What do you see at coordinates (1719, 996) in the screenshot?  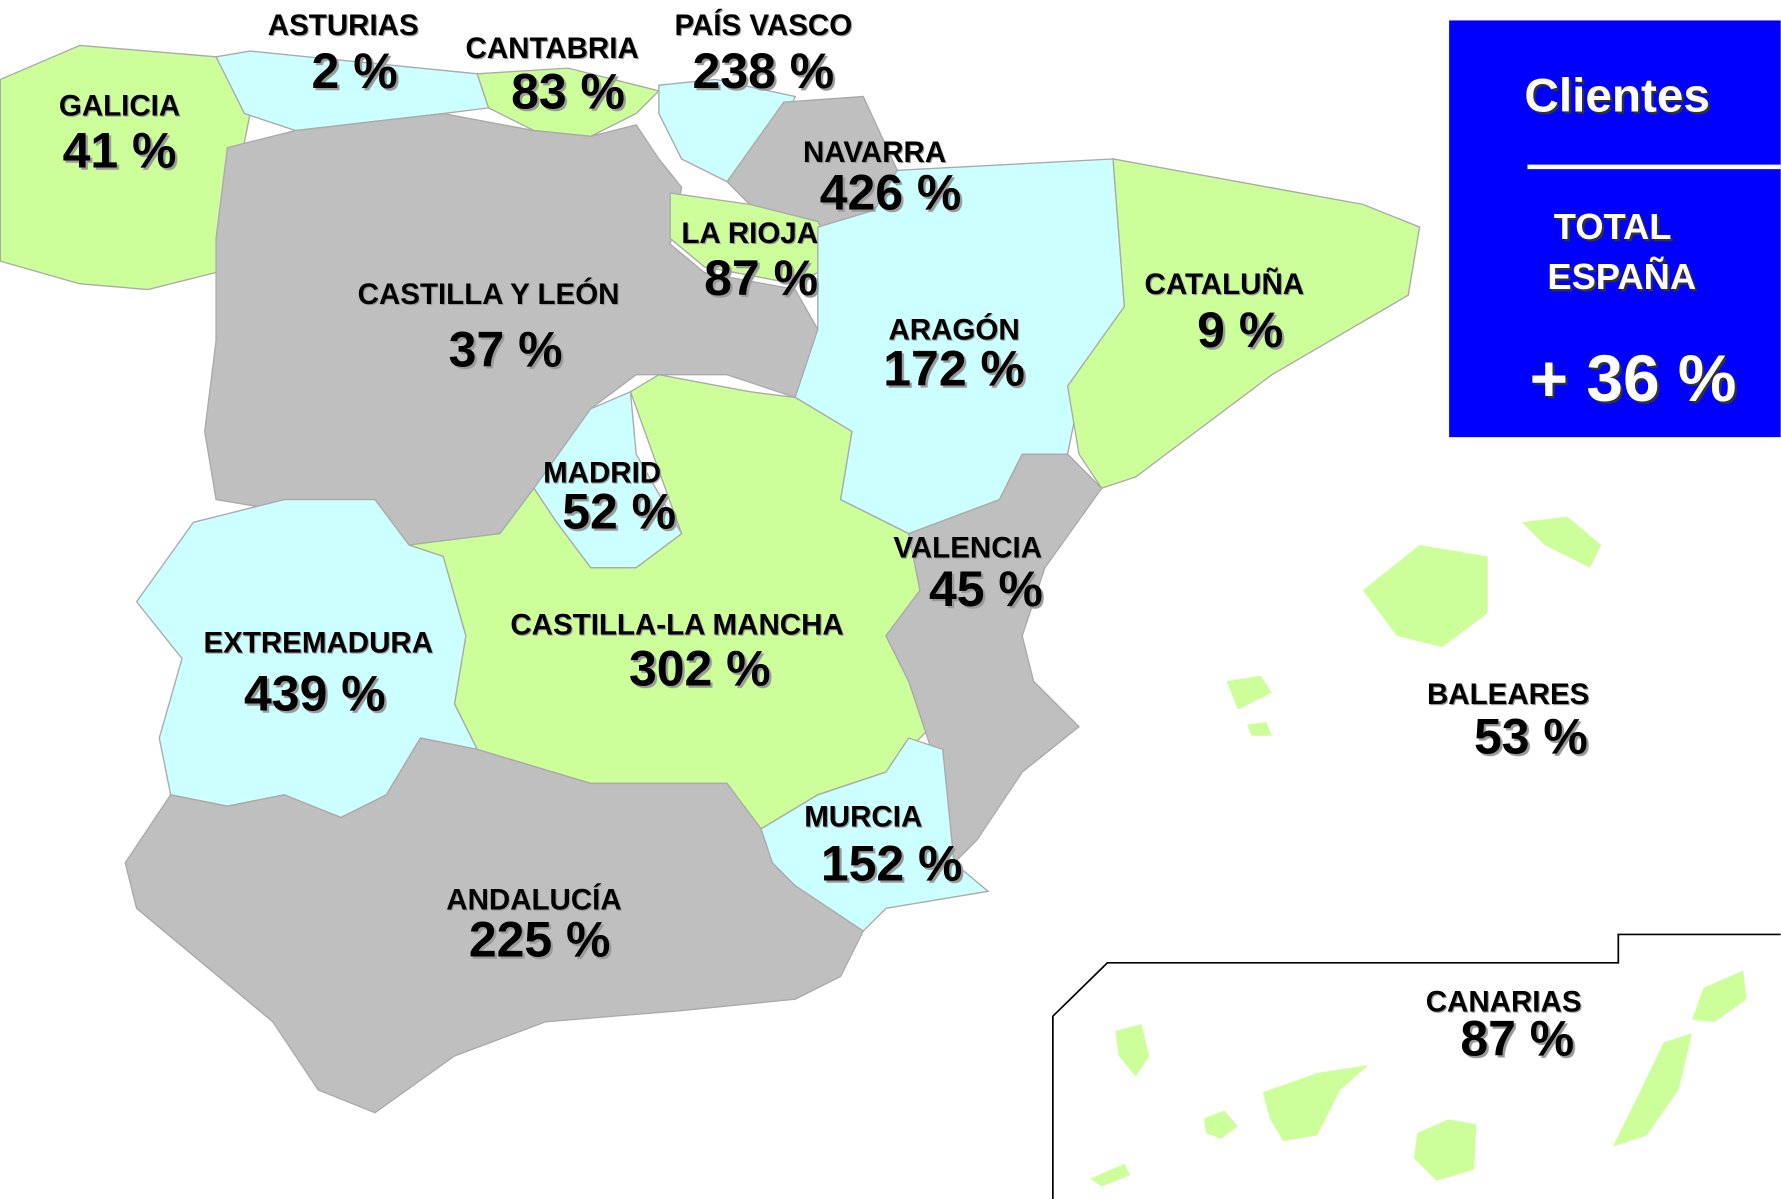 I see `lanzarote-shape` at bounding box center [1719, 996].